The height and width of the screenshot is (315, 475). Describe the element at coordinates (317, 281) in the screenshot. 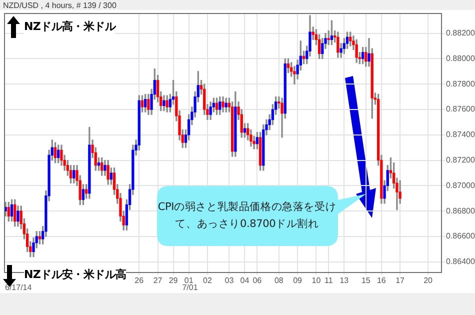

I see `x-tick-label: 10` at that location.